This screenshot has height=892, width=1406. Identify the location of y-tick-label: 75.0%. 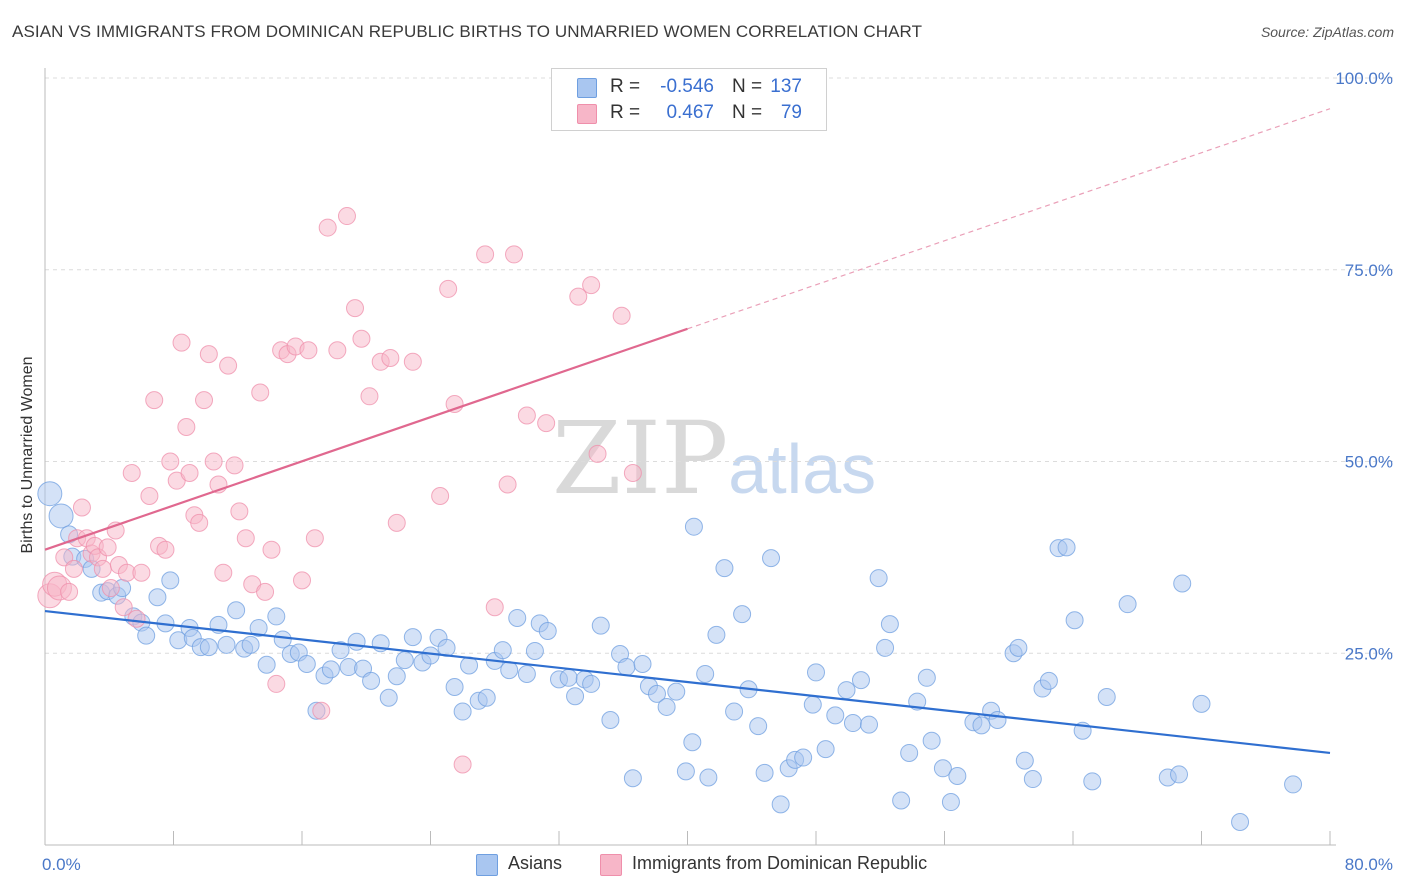
(1369, 270).